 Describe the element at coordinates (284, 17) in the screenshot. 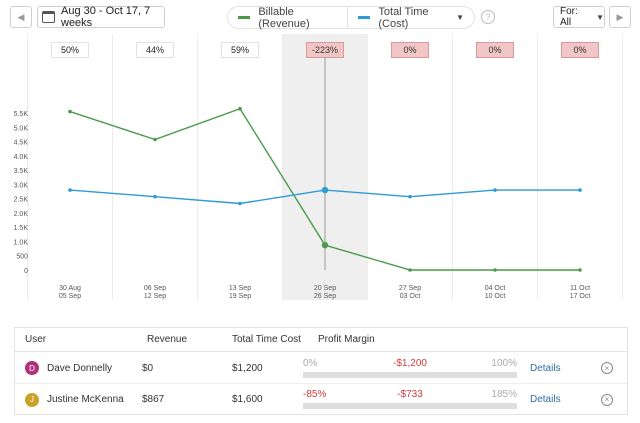

I see `legend-billable-label: Billable (Revenue)` at that location.